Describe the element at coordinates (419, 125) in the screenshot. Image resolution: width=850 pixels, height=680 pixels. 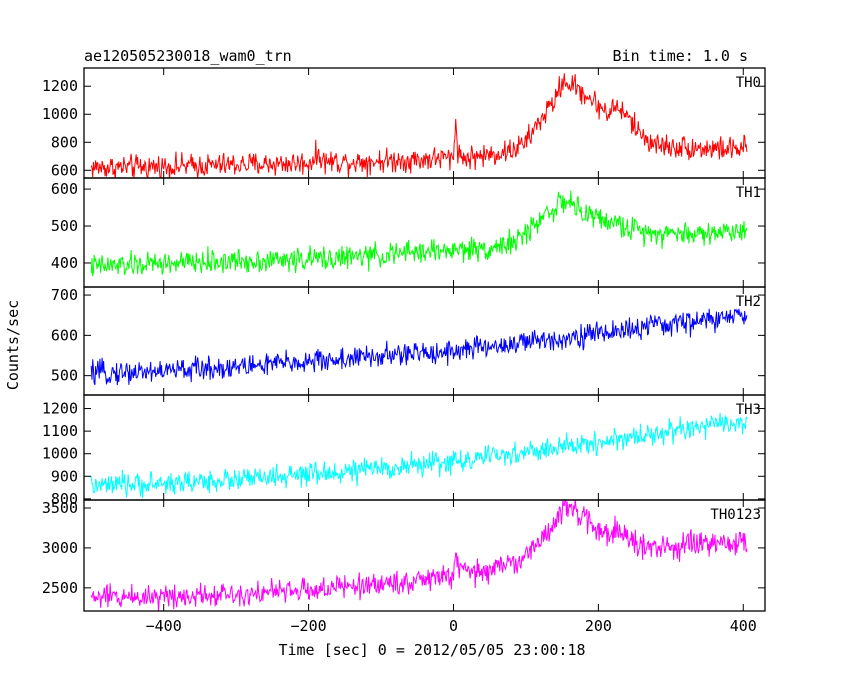
I see `series-th0` at that location.